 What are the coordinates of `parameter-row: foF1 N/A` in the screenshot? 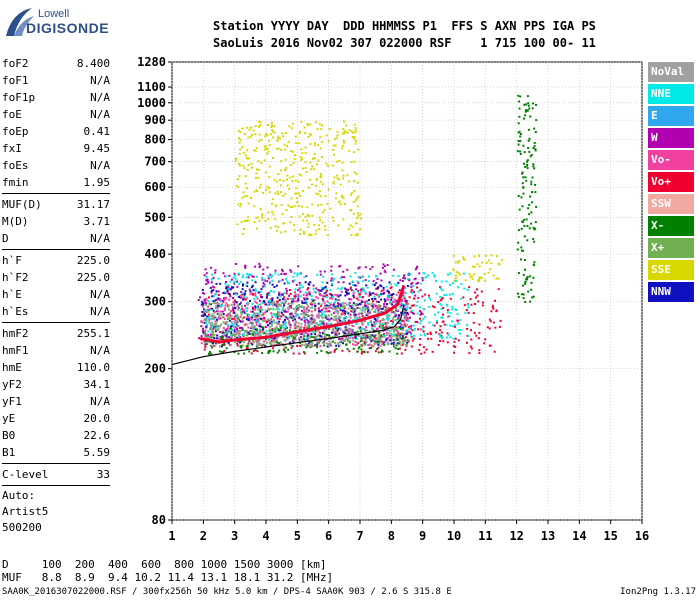 It's located at (56, 80).